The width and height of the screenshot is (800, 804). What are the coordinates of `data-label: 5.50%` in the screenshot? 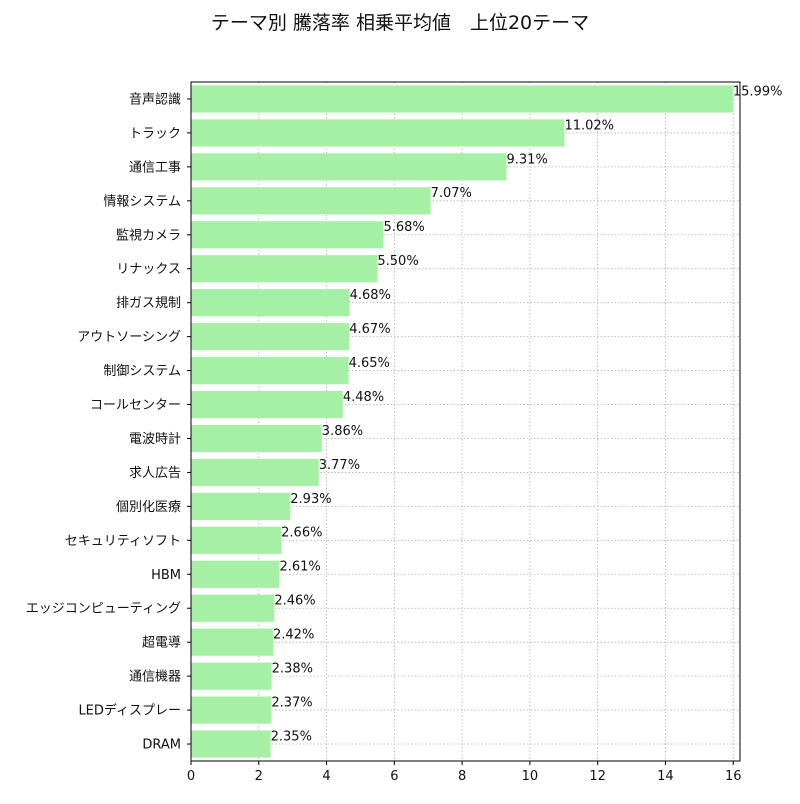 It's located at (397, 261).